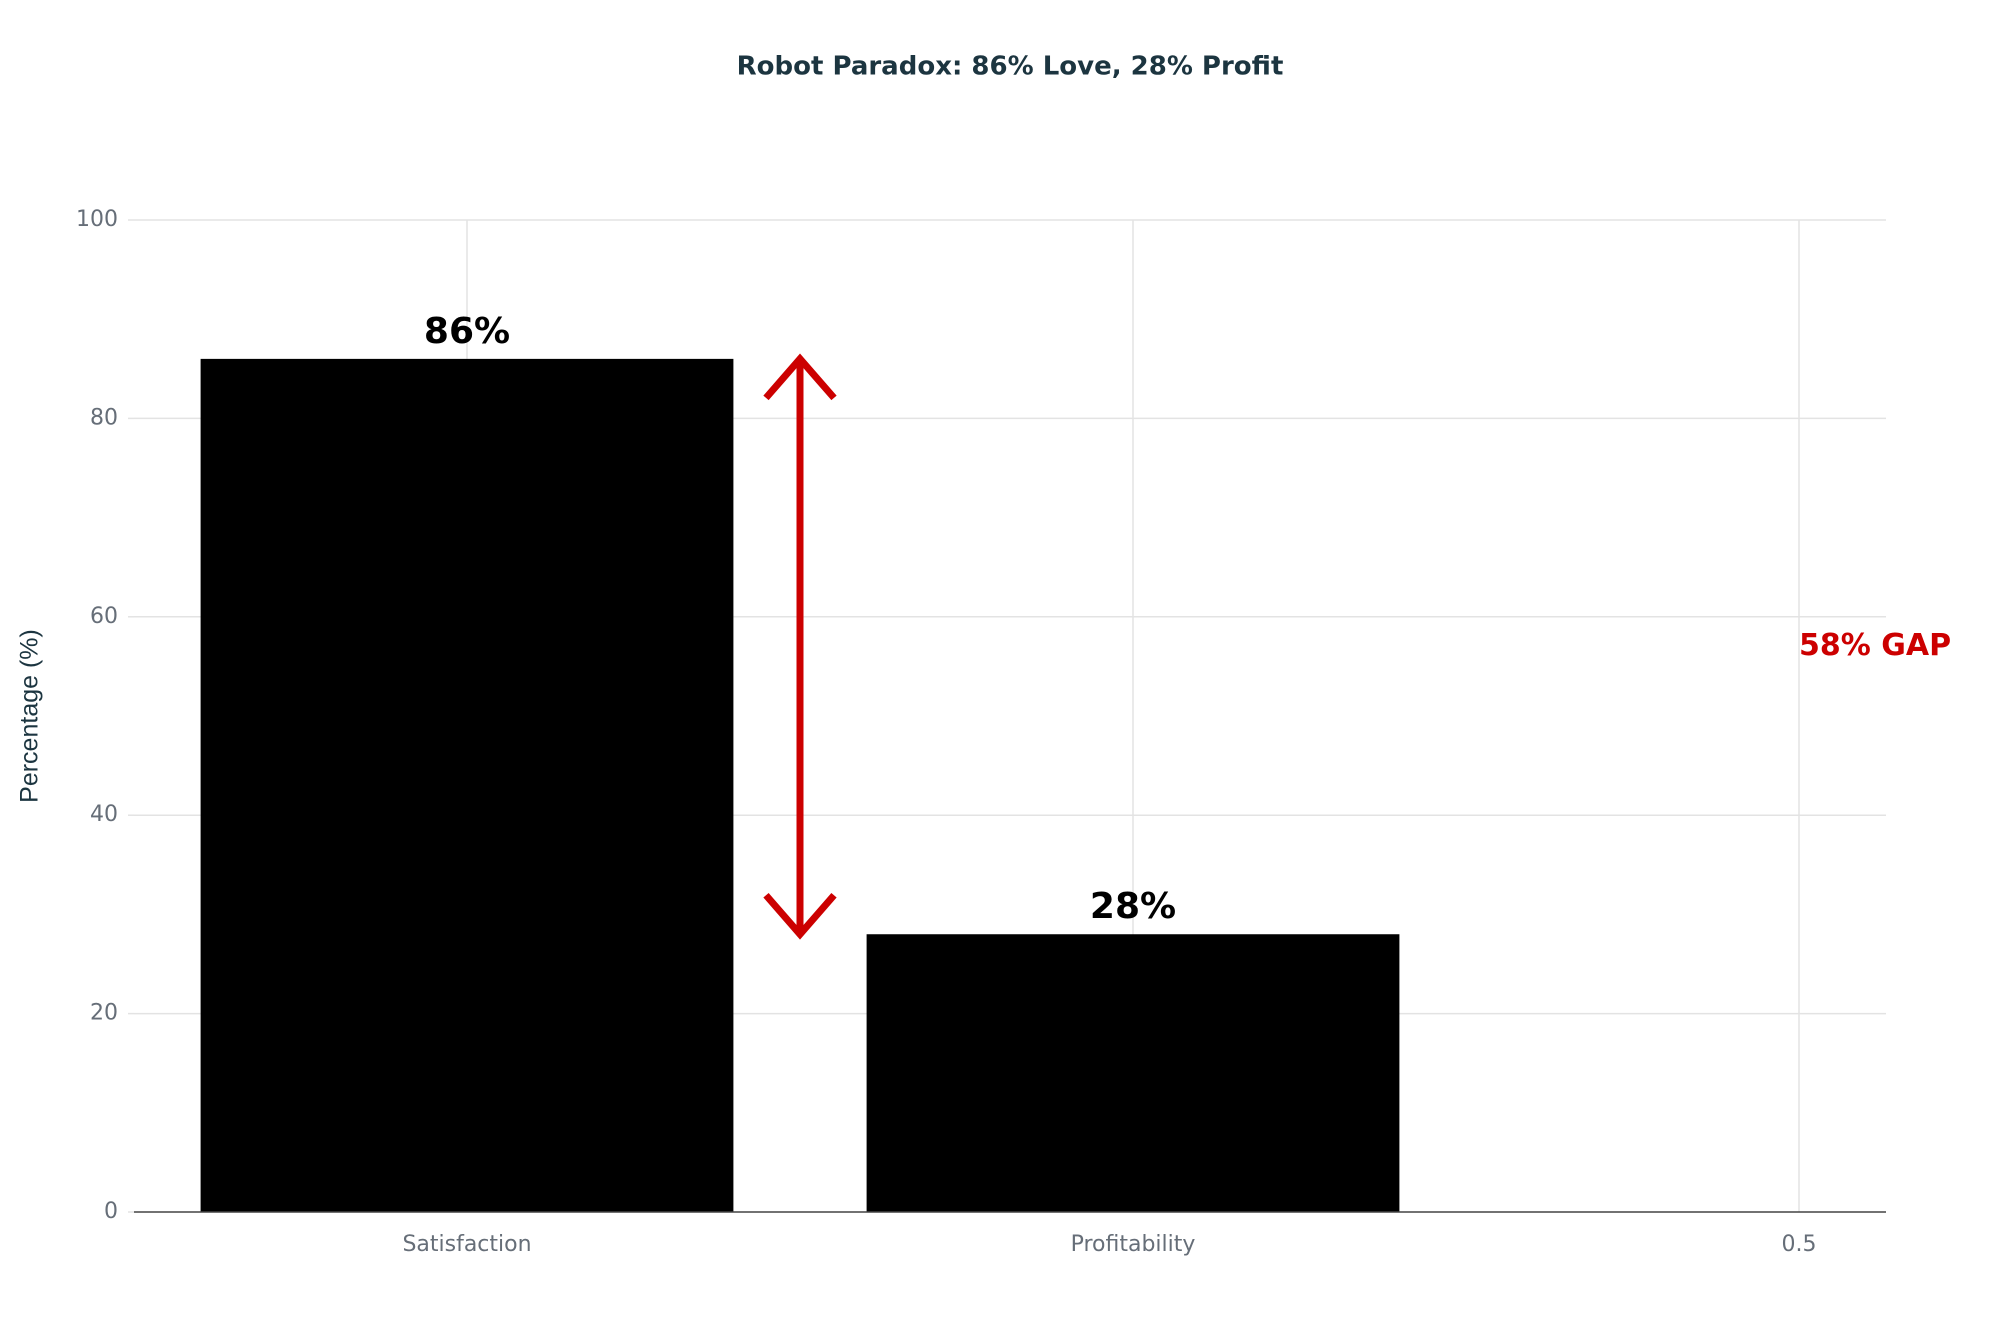 The image size is (2000, 1333). What do you see at coordinates (30, 716) in the screenshot?
I see `y-axis-label: Percentage (%)` at bounding box center [30, 716].